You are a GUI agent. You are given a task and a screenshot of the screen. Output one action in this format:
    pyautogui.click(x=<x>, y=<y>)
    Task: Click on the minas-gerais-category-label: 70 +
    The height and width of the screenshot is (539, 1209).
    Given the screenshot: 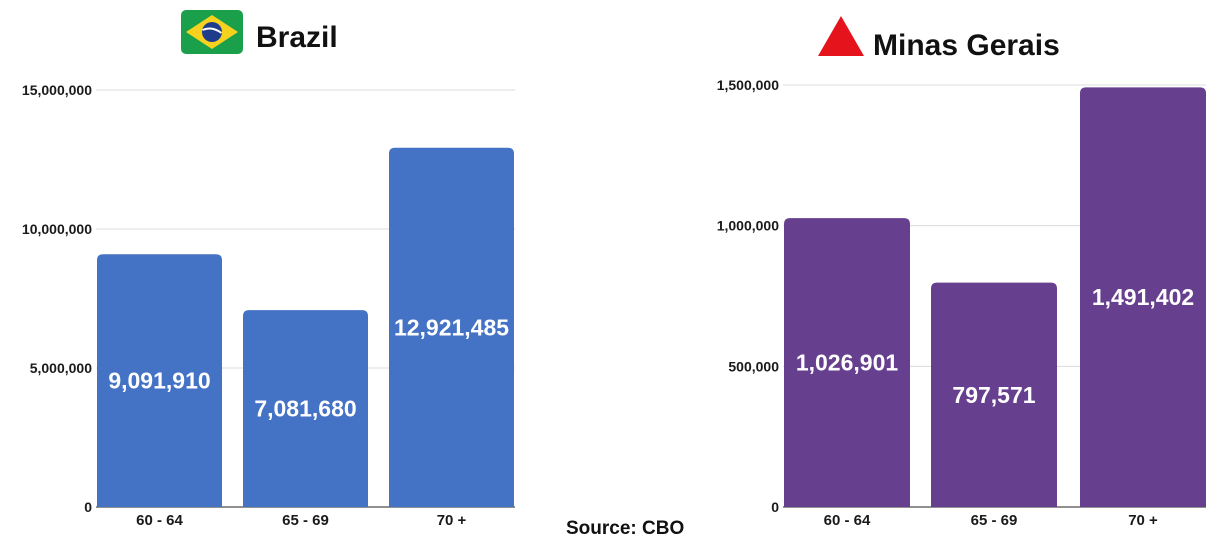 What is the action you would take?
    pyautogui.click(x=1143, y=520)
    